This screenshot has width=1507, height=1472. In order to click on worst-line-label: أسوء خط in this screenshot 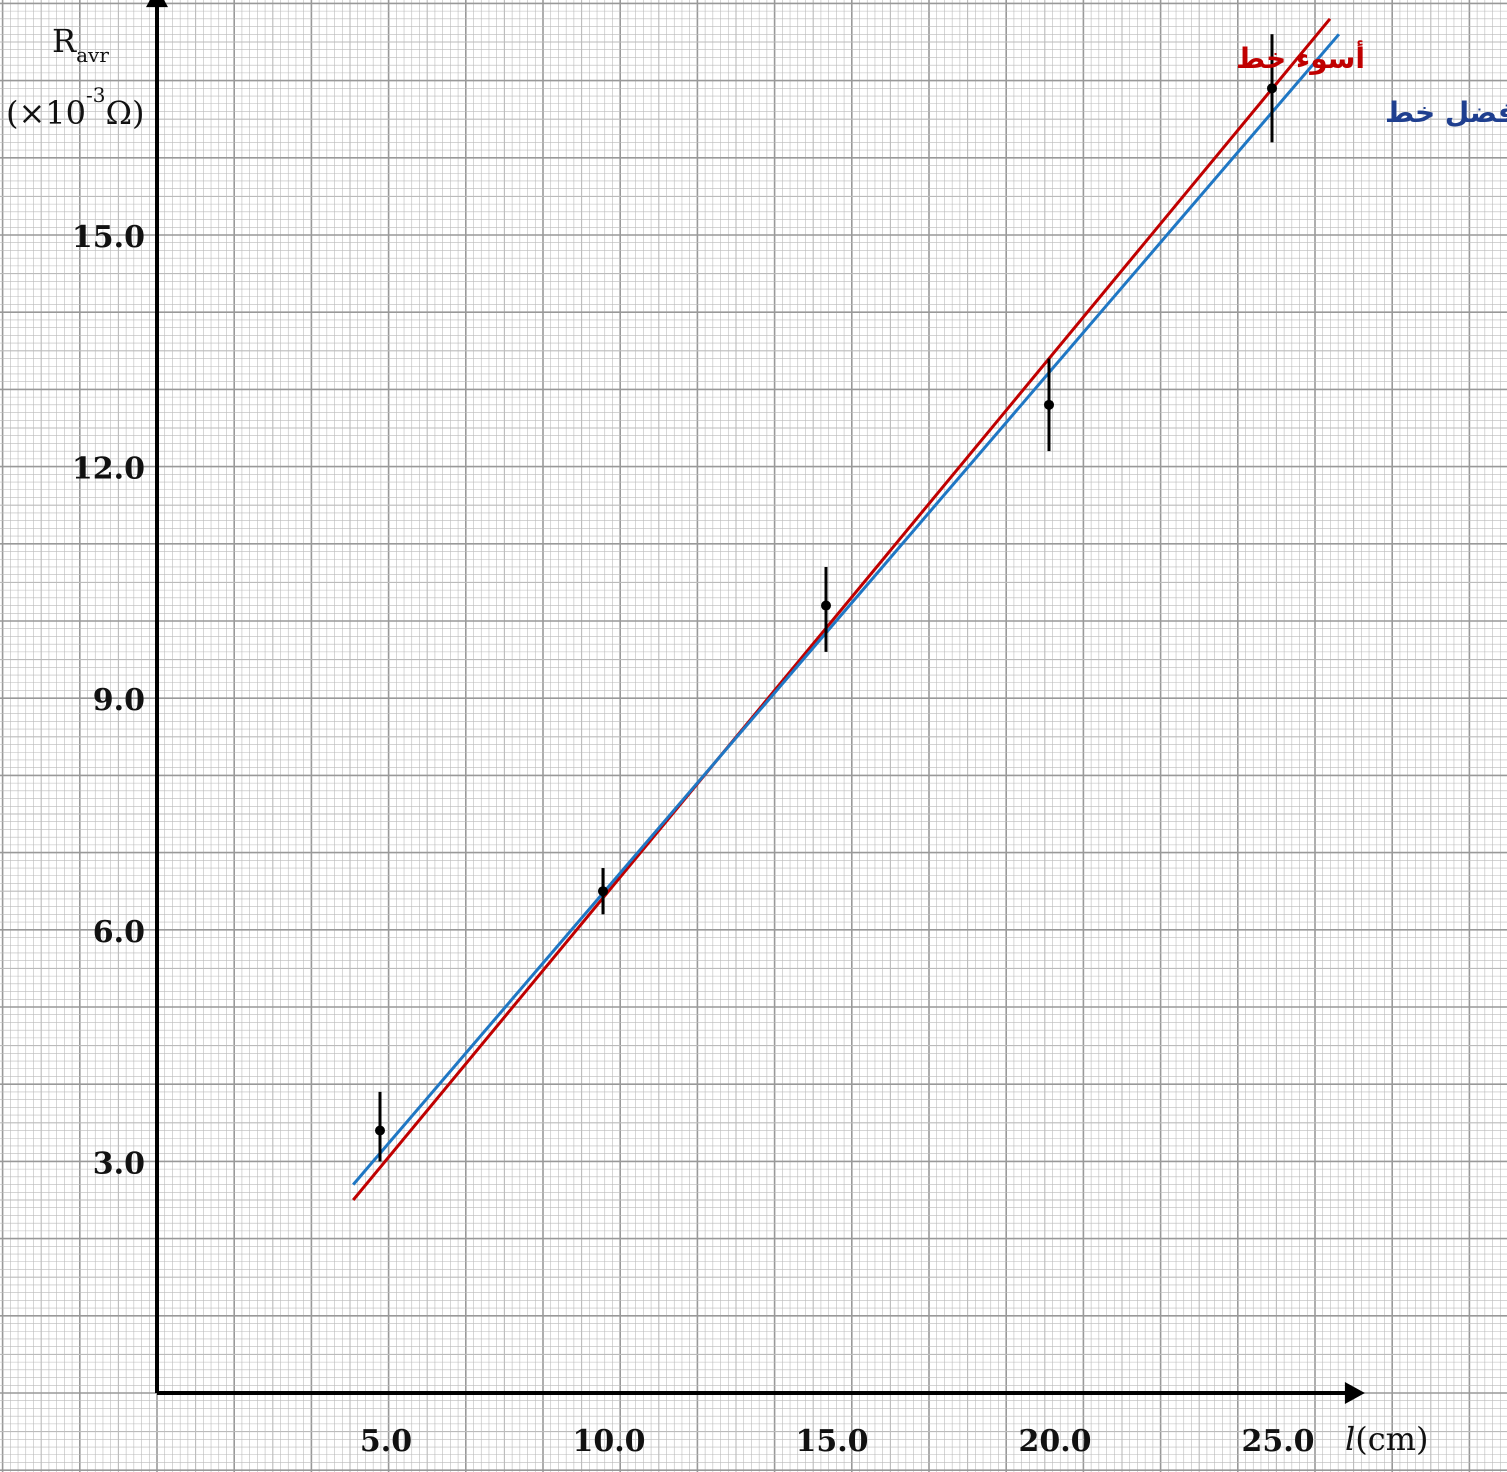, I will do `click(1300, 57)`.